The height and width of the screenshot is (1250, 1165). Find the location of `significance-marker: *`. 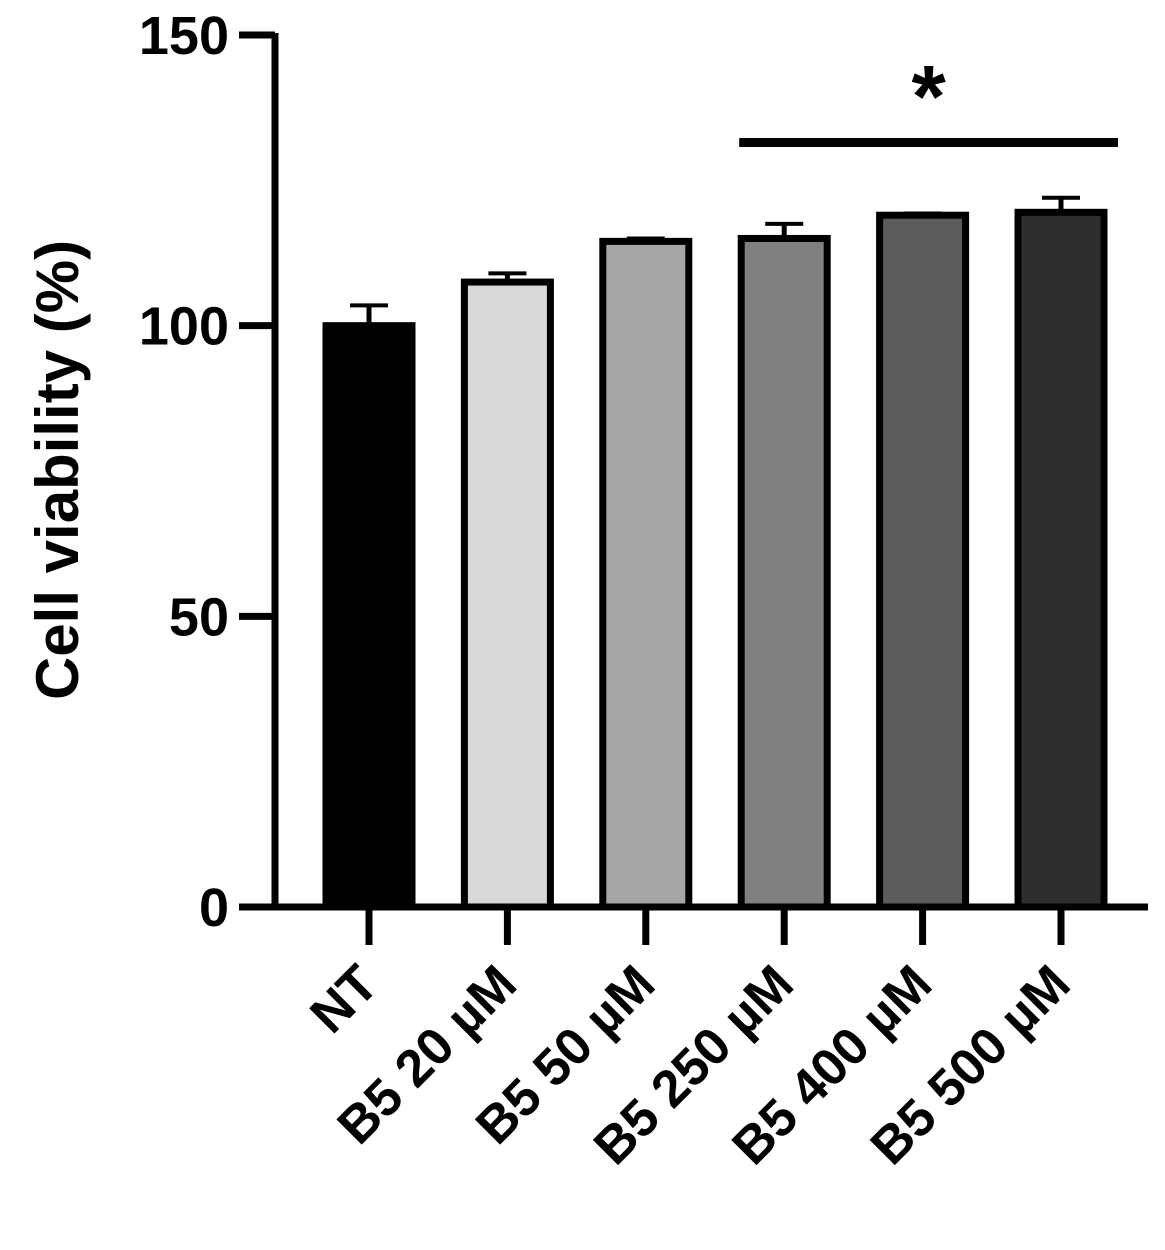

significance-marker: * is located at coordinates (928, 96).